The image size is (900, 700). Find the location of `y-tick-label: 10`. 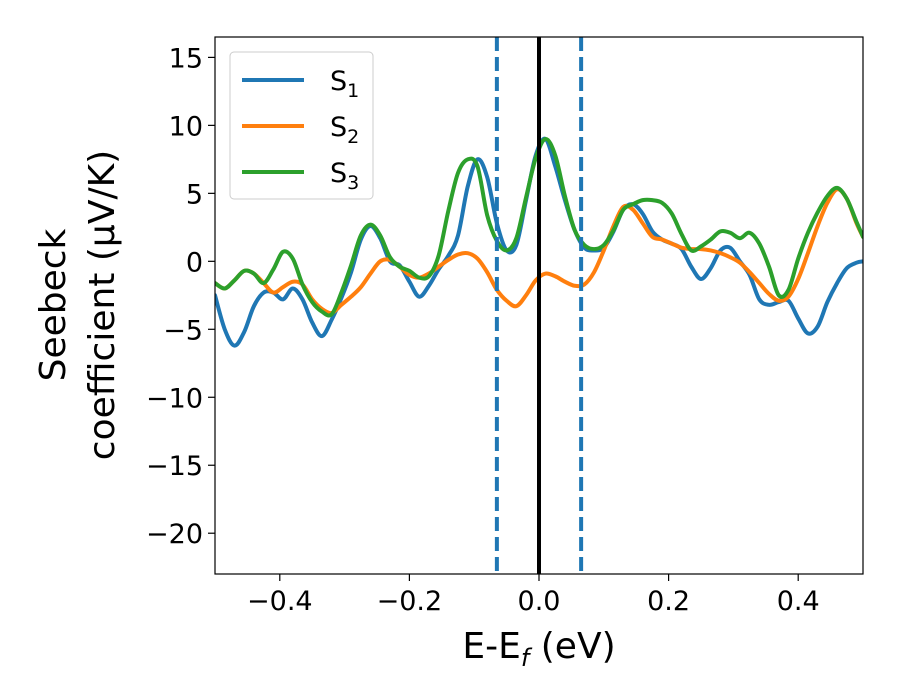

y-tick-label: 10 is located at coordinates (186, 126).